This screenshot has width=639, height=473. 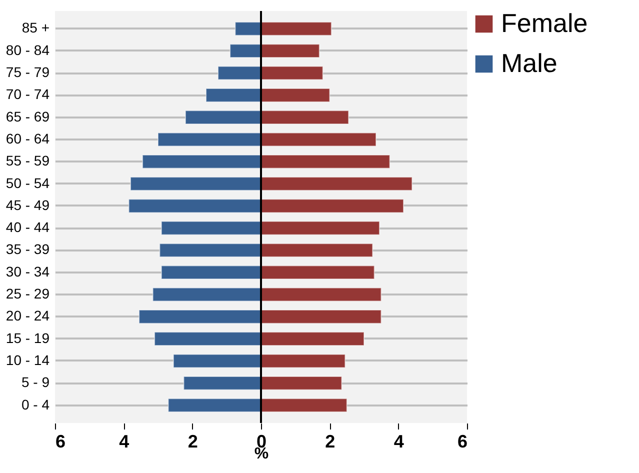 What do you see at coordinates (28, 249) in the screenshot?
I see `y-tick-label: 35 - 39` at bounding box center [28, 249].